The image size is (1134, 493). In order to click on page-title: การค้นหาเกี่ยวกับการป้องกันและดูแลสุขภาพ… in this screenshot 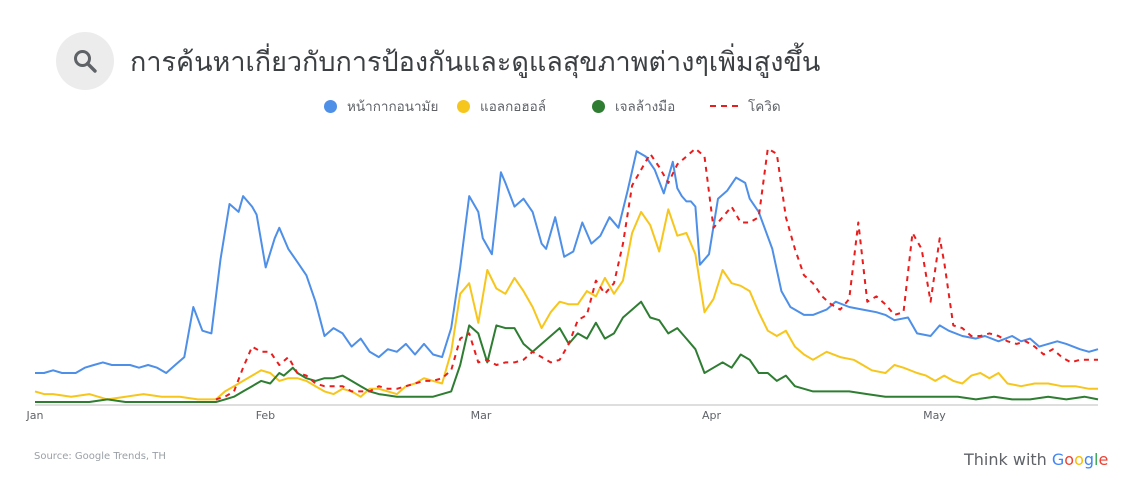, I will do `click(475, 62)`.